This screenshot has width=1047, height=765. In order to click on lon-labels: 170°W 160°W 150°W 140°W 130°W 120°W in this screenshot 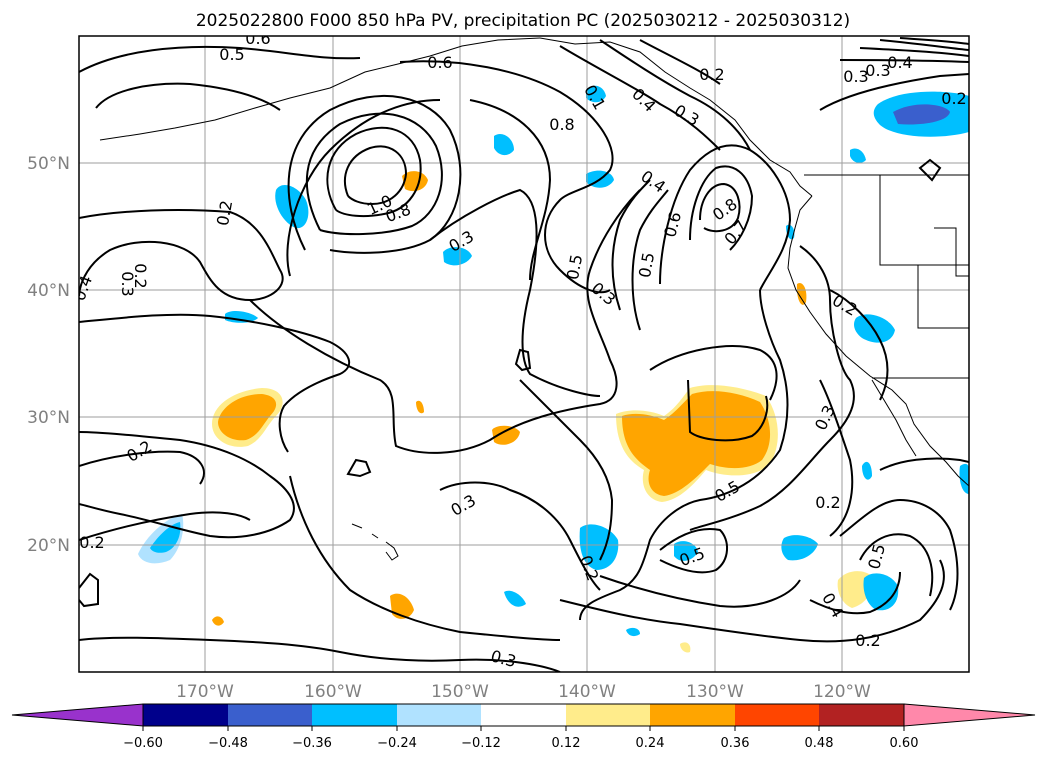, I will do `click(523, 692)`.